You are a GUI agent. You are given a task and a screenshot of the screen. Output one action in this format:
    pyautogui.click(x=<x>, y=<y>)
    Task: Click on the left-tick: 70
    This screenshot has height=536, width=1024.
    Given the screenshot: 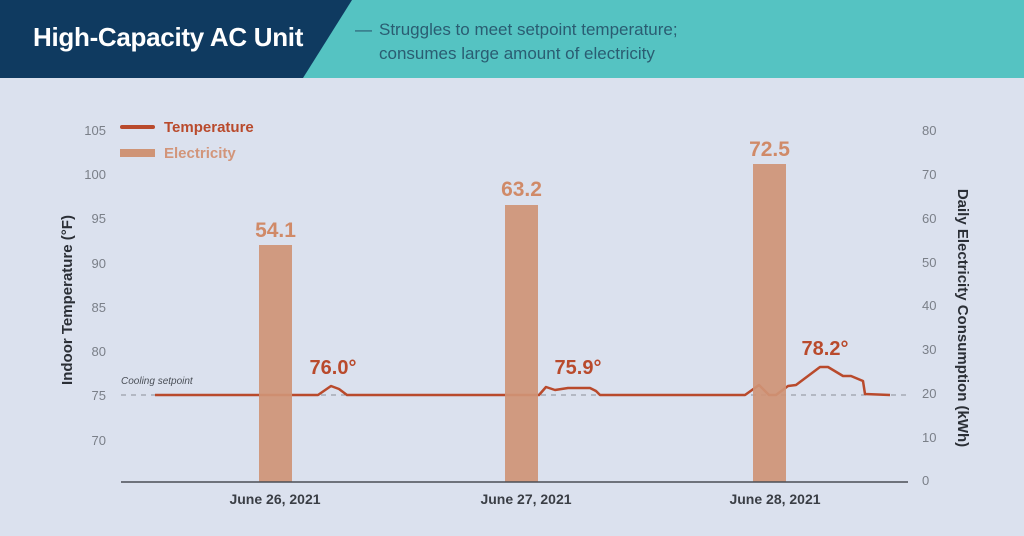 What is the action you would take?
    pyautogui.click(x=99, y=440)
    